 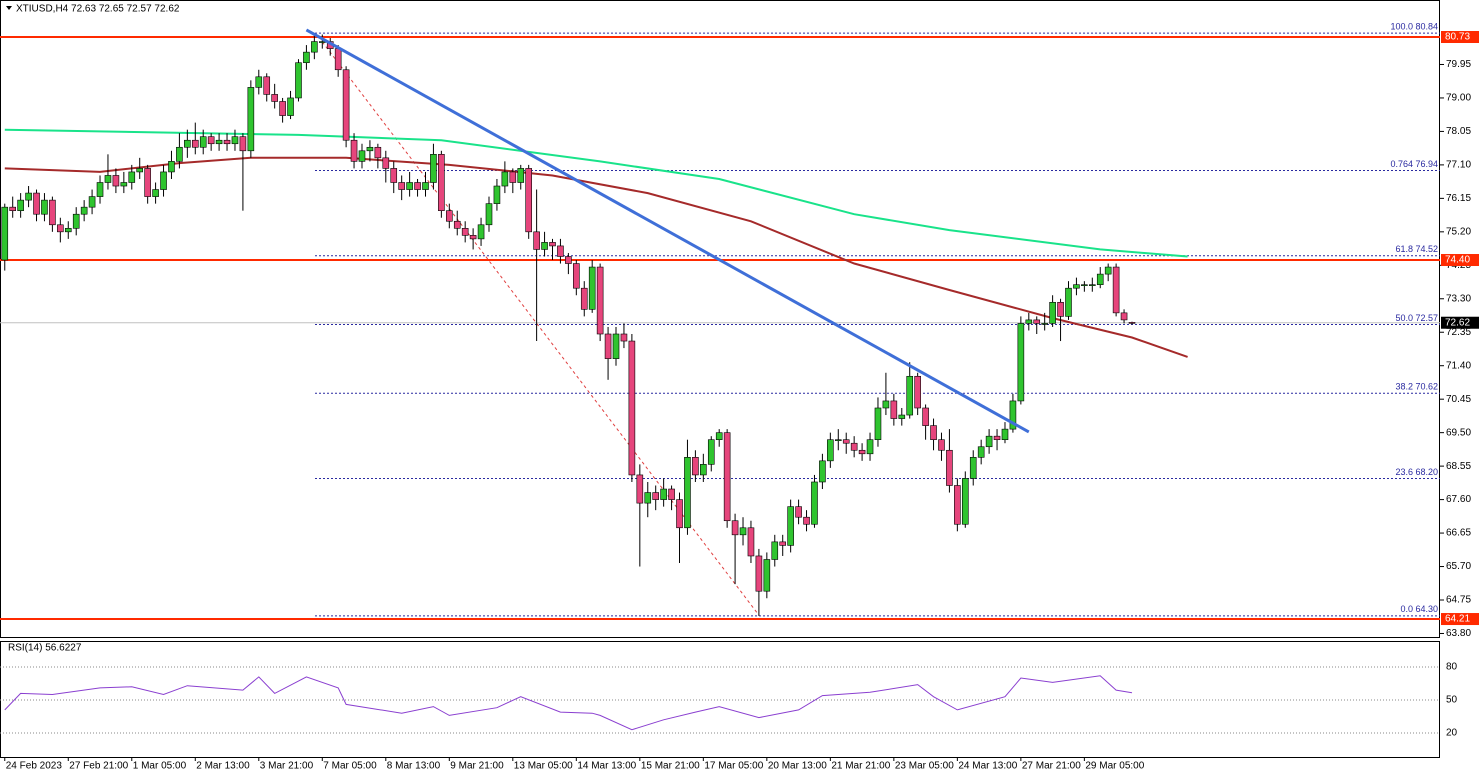 I want to click on level-tag, so click(x=1460, y=260).